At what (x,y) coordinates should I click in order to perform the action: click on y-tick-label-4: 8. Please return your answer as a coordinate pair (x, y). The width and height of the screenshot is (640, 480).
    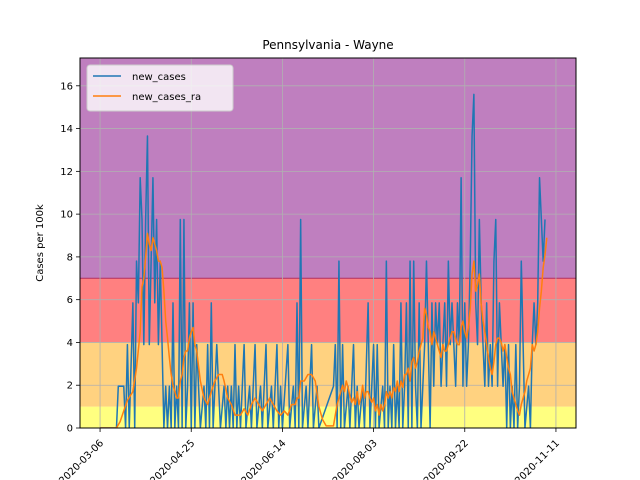
    Looking at the image, I should click on (70, 257).